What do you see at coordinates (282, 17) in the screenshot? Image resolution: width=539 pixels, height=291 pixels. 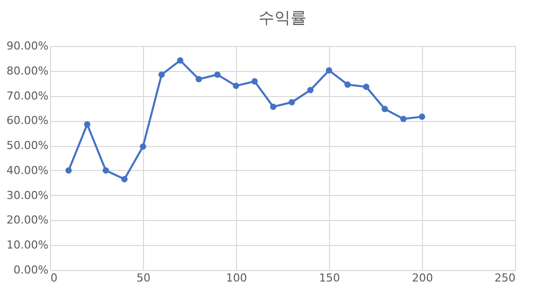 I see `chart-title: 수익률` at bounding box center [282, 17].